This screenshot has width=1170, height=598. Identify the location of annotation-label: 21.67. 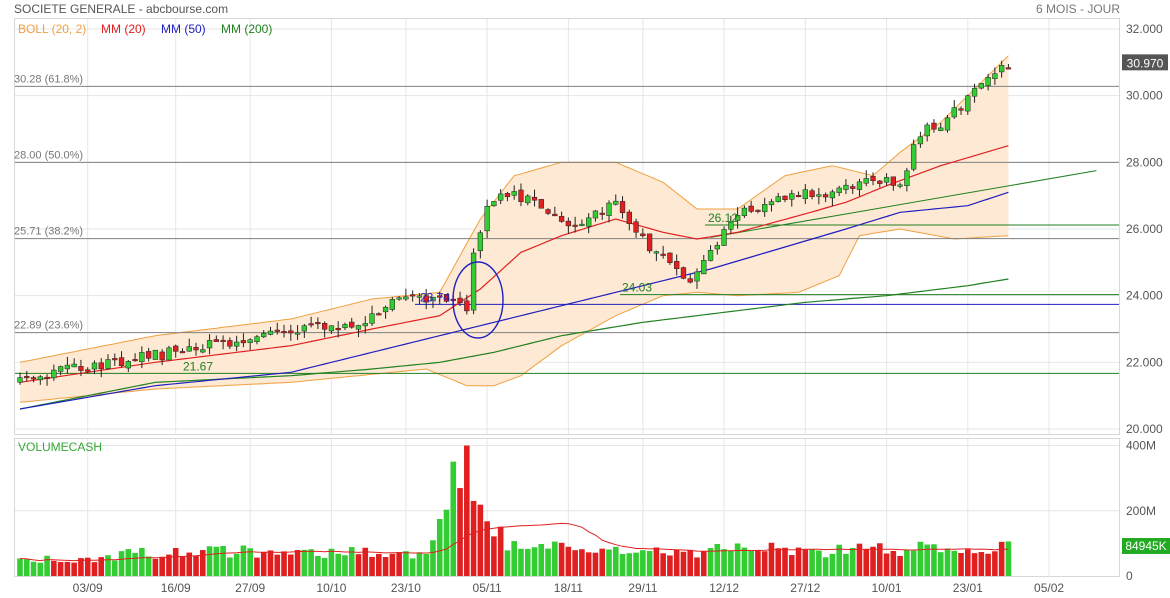
(198, 366).